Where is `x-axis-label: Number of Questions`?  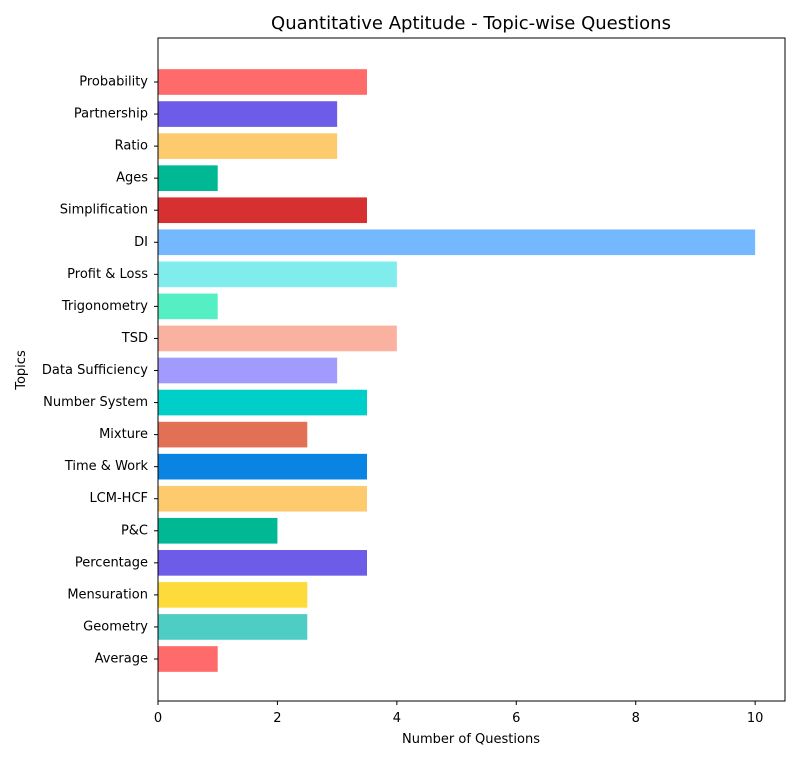 x-axis-label: Number of Questions is located at coordinates (471, 739).